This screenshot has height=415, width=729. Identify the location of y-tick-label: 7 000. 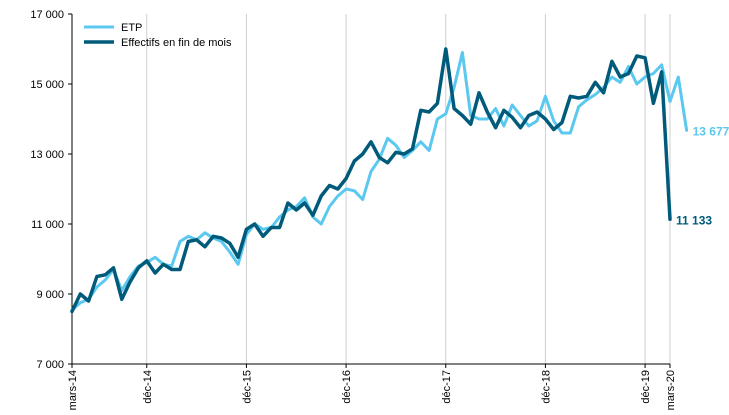
(50, 365).